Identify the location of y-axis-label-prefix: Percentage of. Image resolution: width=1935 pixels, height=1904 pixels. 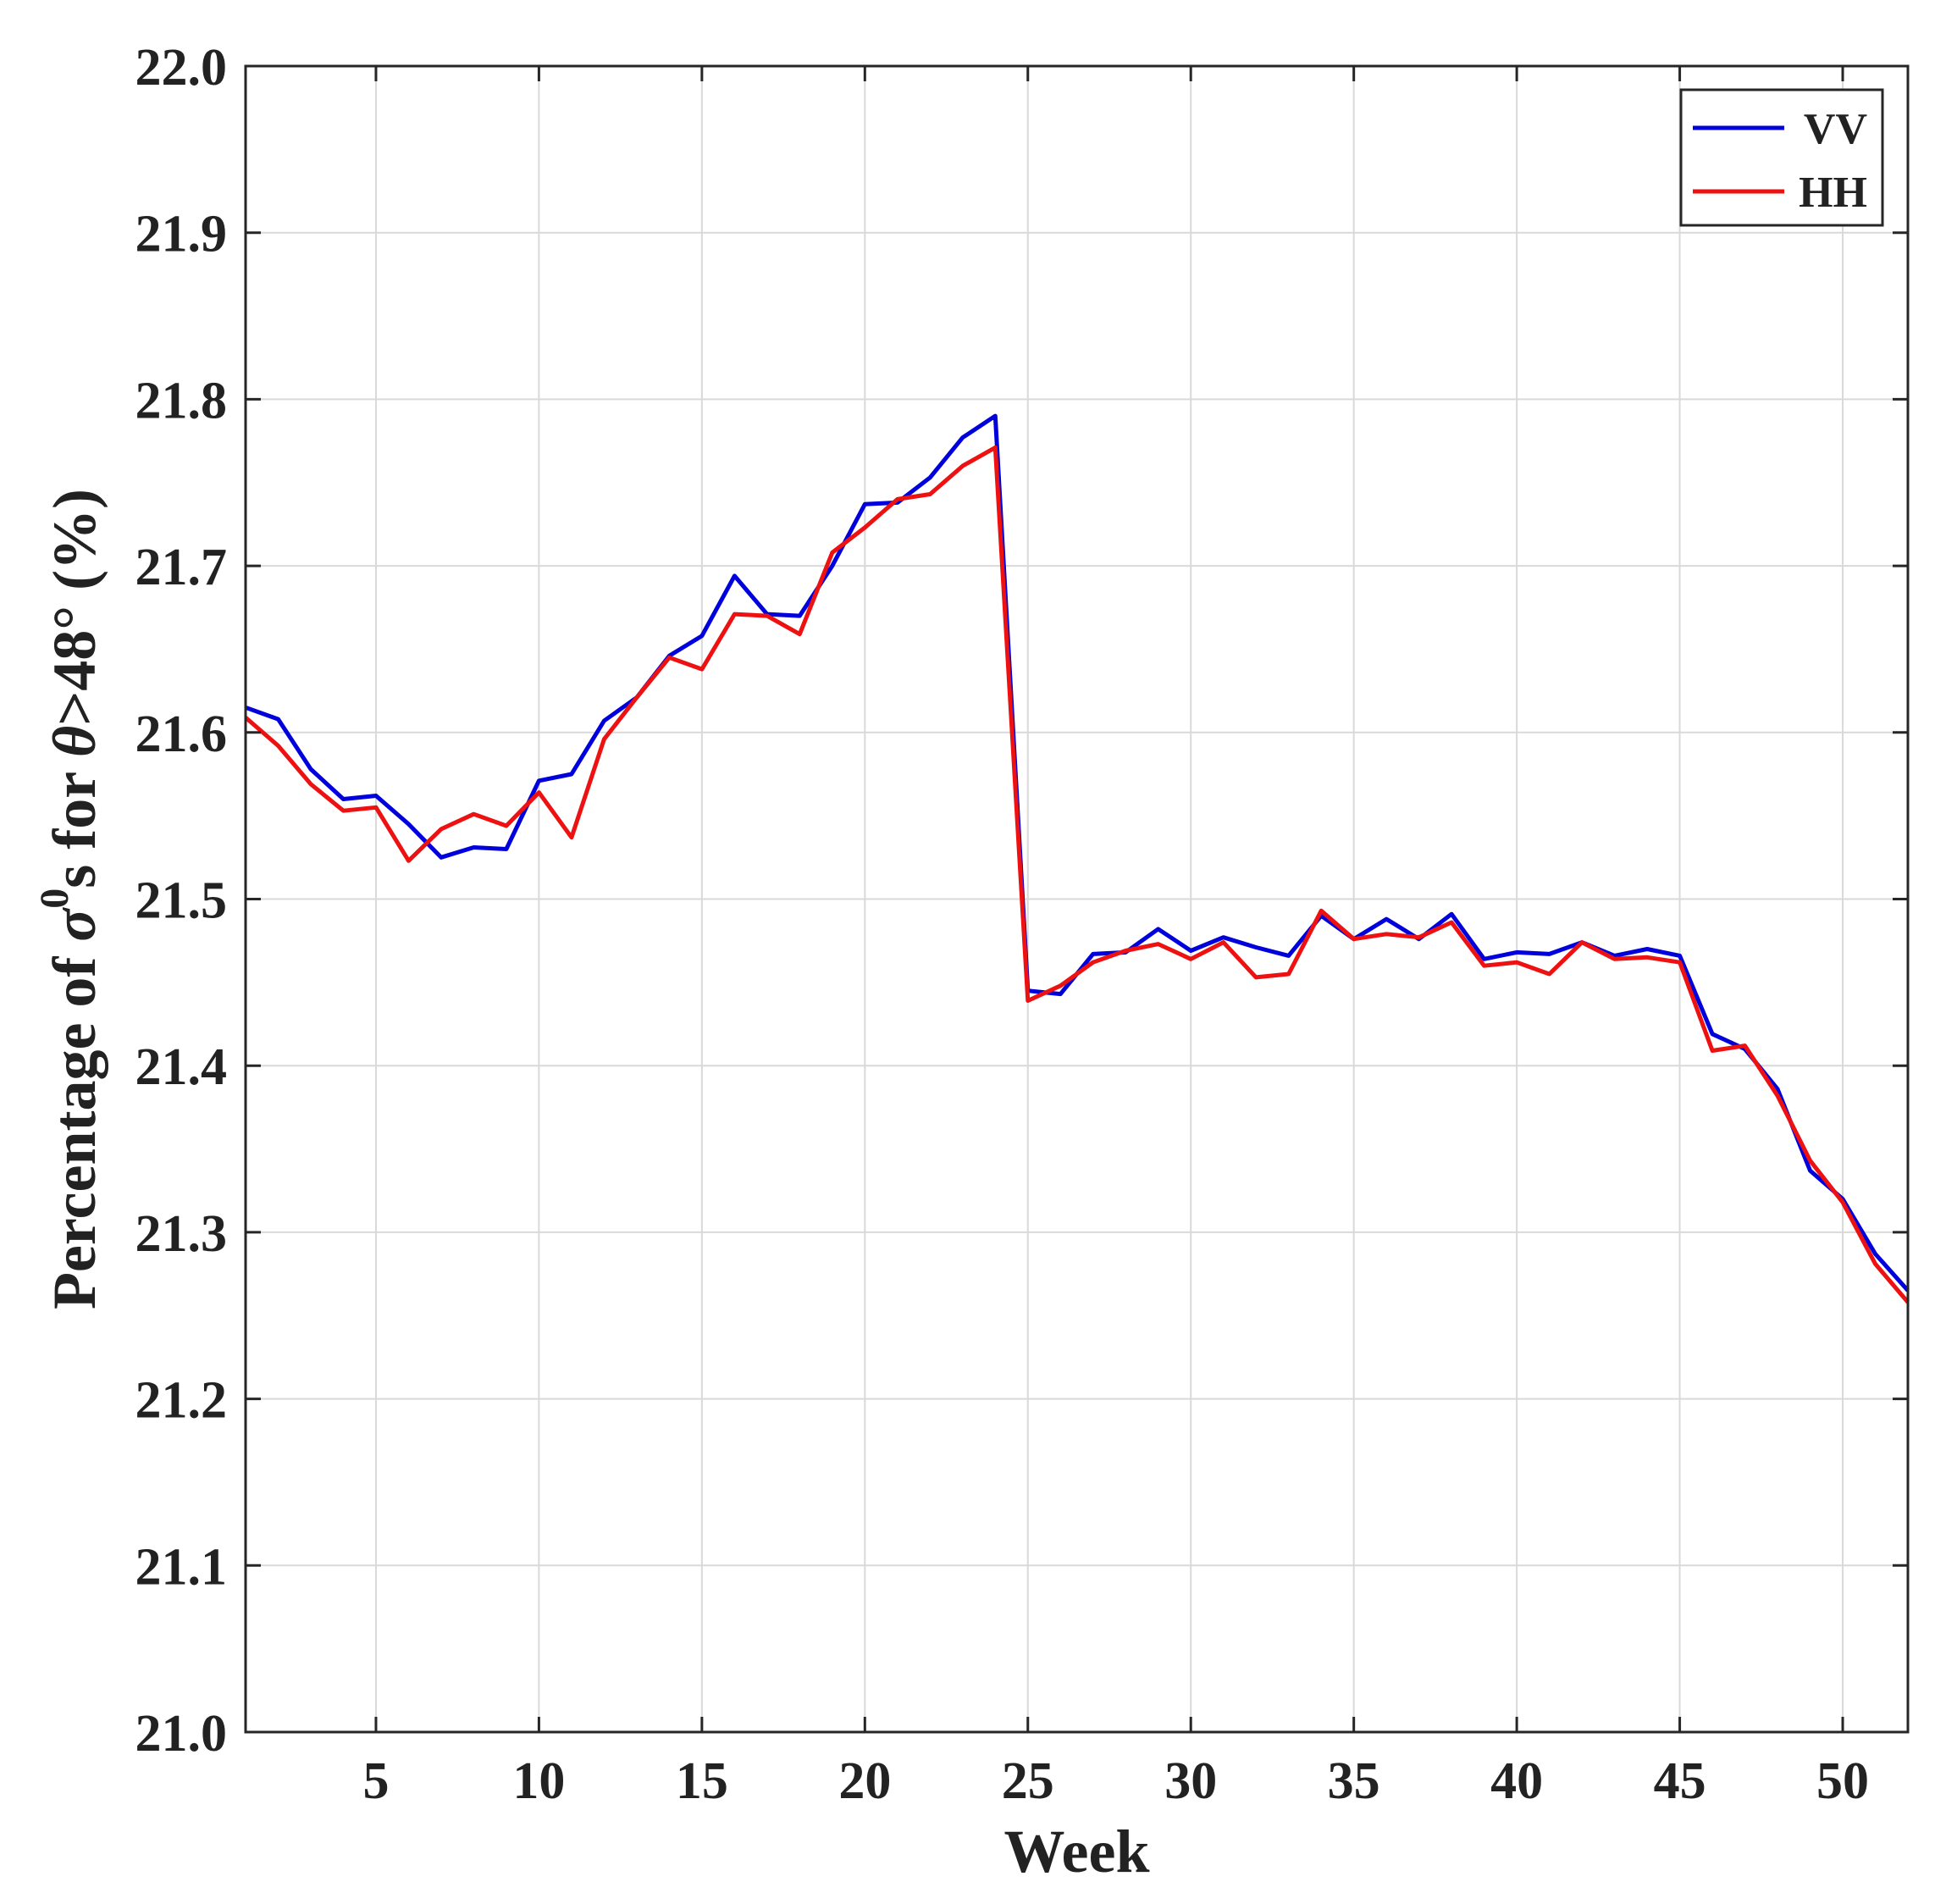
(74, 1125).